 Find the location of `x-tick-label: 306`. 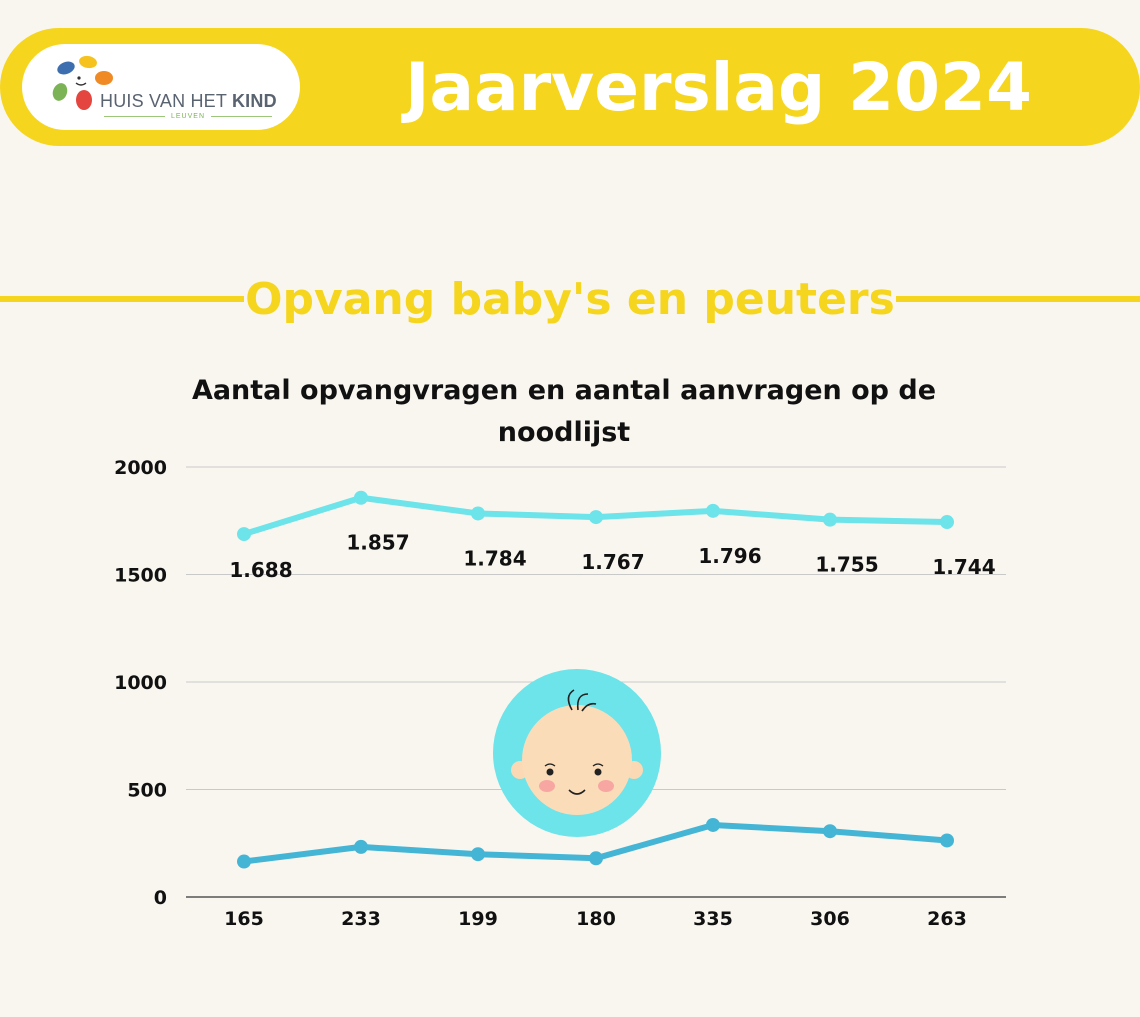

x-tick-label: 306 is located at coordinates (830, 919).